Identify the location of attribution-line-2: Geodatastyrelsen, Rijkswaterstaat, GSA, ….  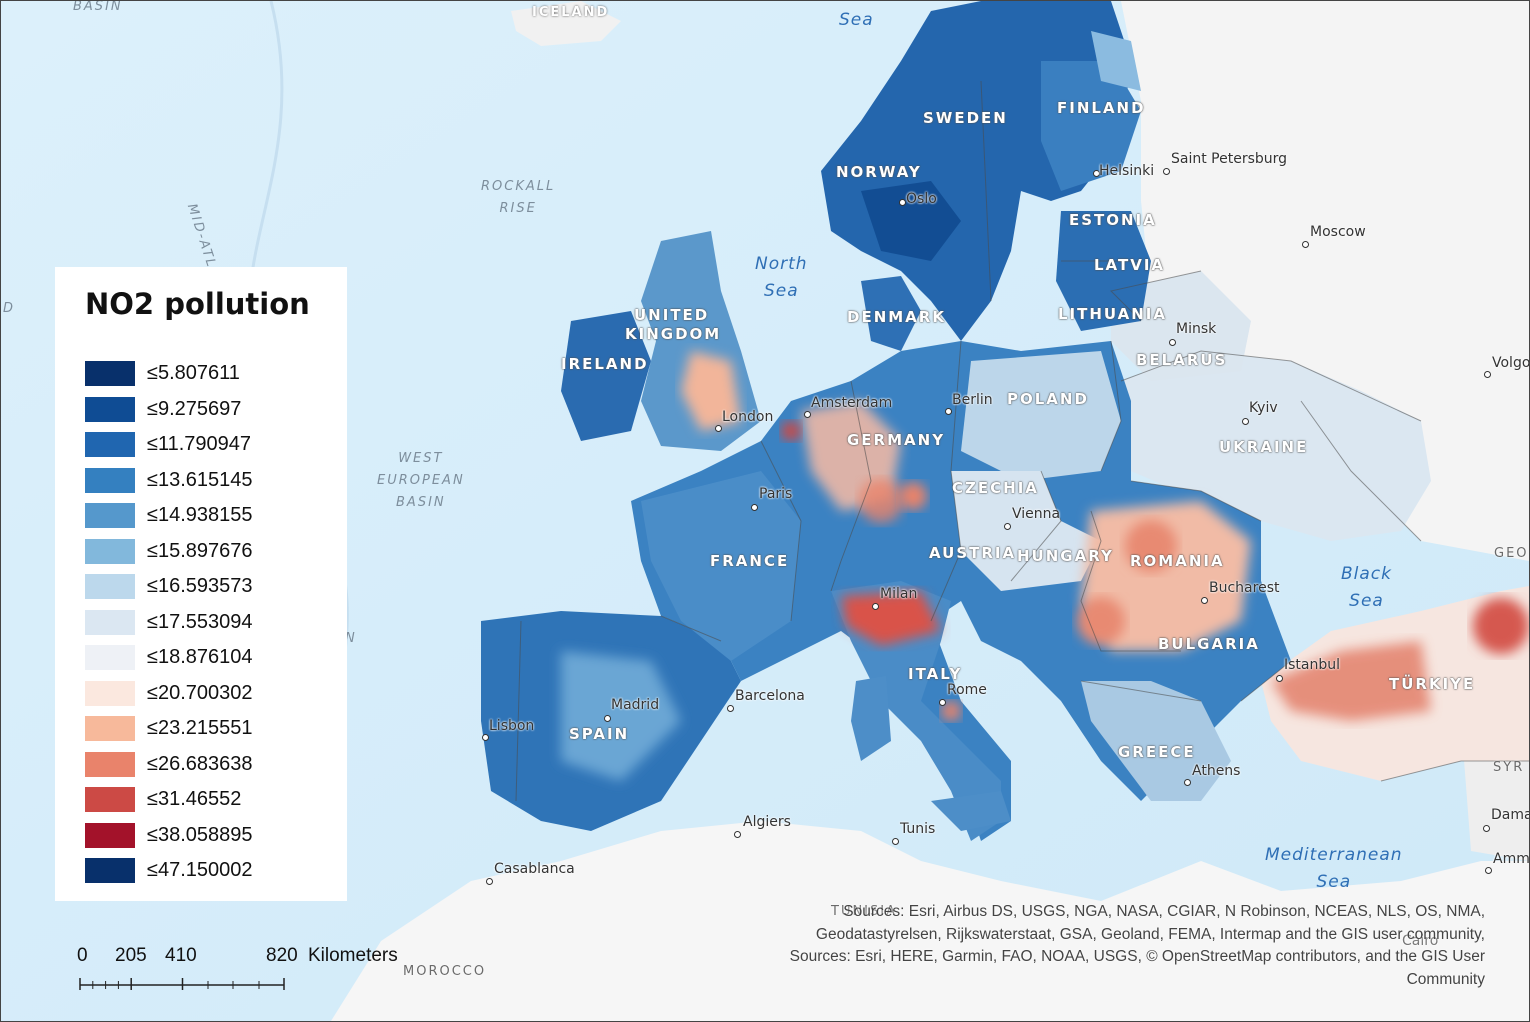
(1150, 934).